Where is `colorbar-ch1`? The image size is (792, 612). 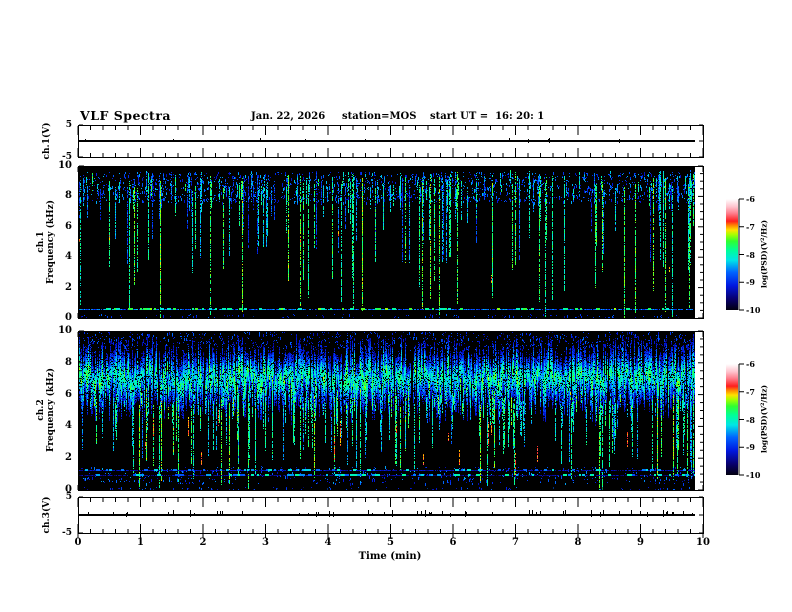
colorbar-ch1 is located at coordinates (732, 254).